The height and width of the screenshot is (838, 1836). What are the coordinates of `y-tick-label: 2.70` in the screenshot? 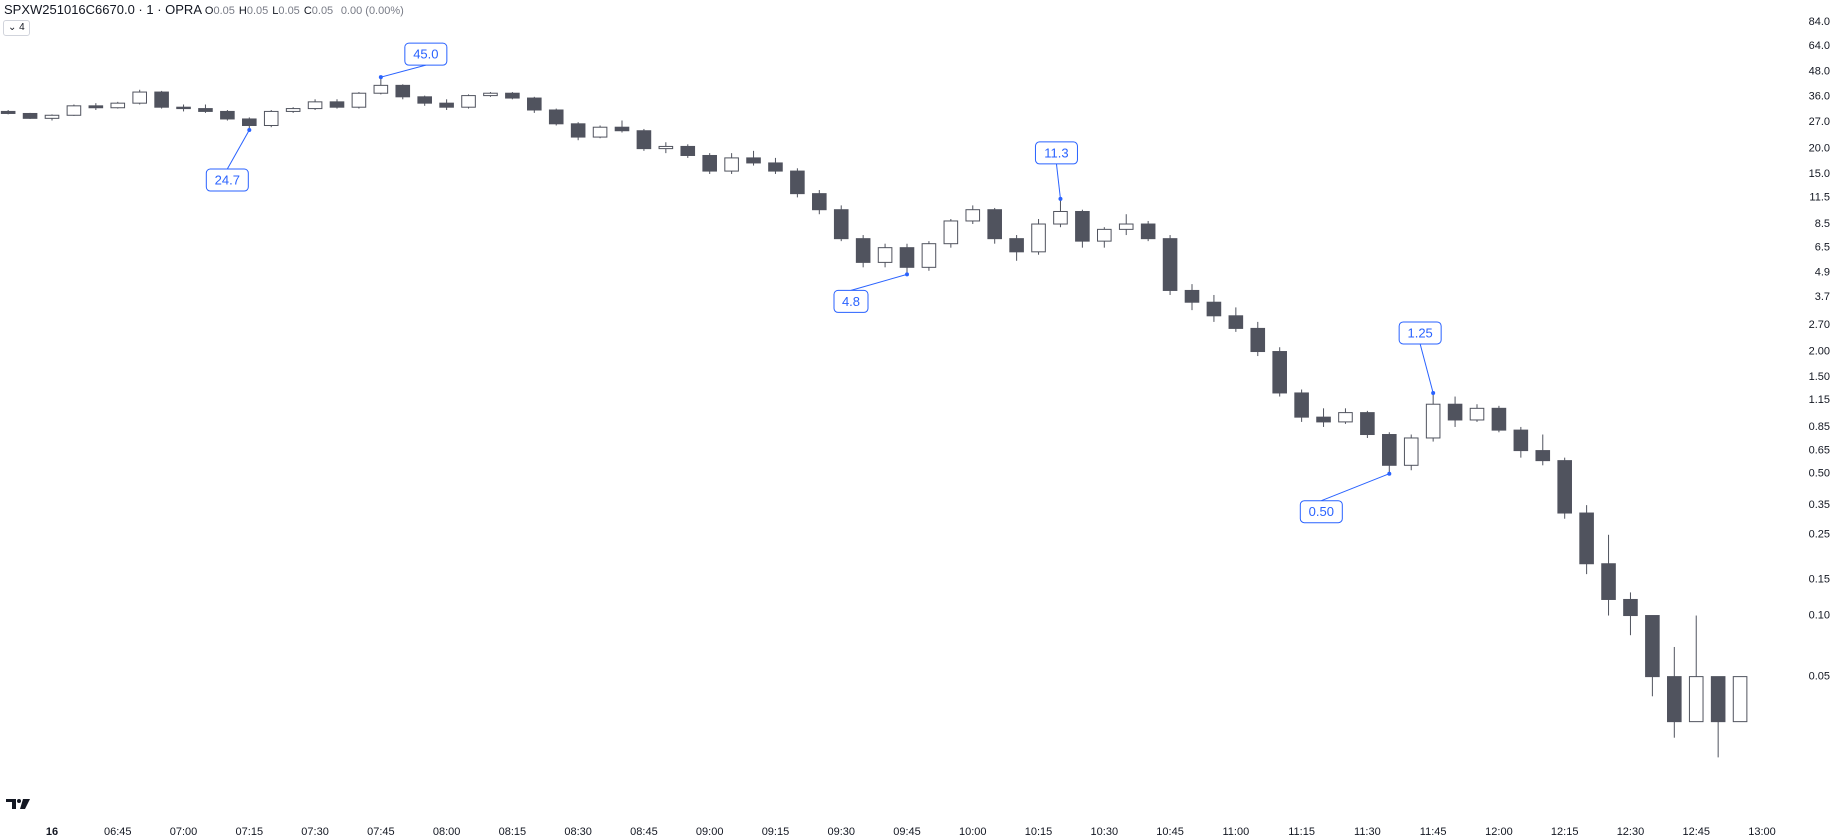 It's located at (1819, 325).